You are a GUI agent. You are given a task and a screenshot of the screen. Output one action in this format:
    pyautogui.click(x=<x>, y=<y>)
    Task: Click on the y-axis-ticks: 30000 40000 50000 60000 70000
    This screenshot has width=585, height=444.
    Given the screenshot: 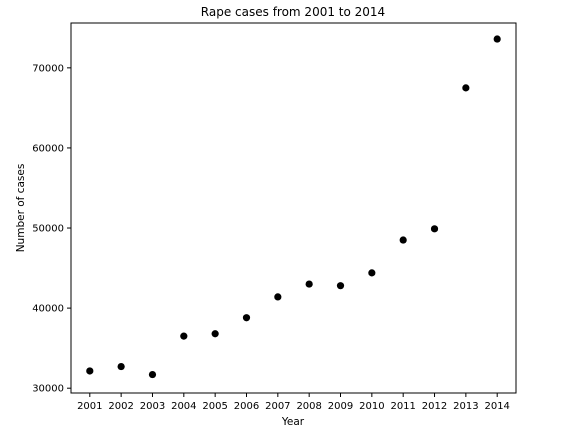 What is the action you would take?
    pyautogui.click(x=51, y=229)
    